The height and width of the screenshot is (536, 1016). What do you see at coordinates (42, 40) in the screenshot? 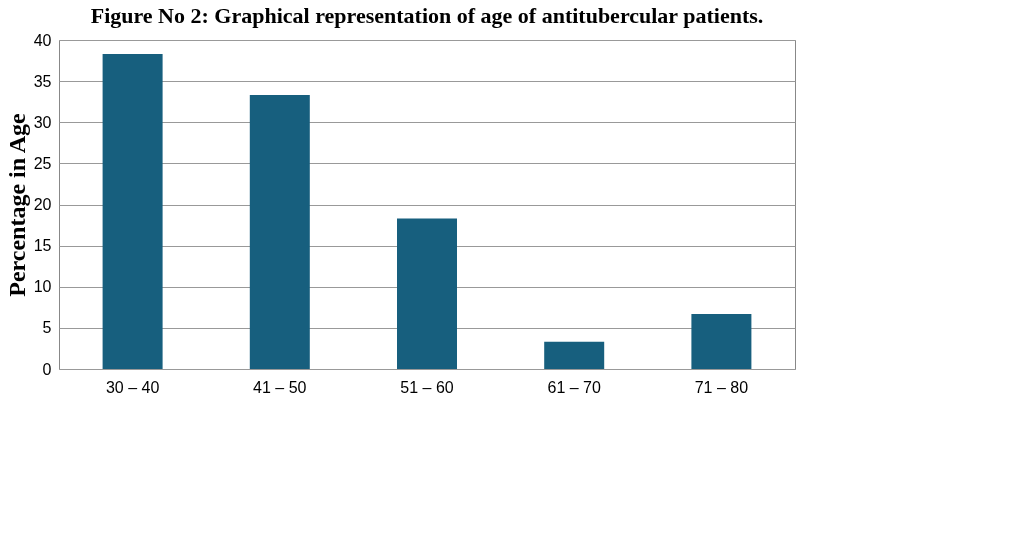
I see `y-tick-label: 40` at bounding box center [42, 40].